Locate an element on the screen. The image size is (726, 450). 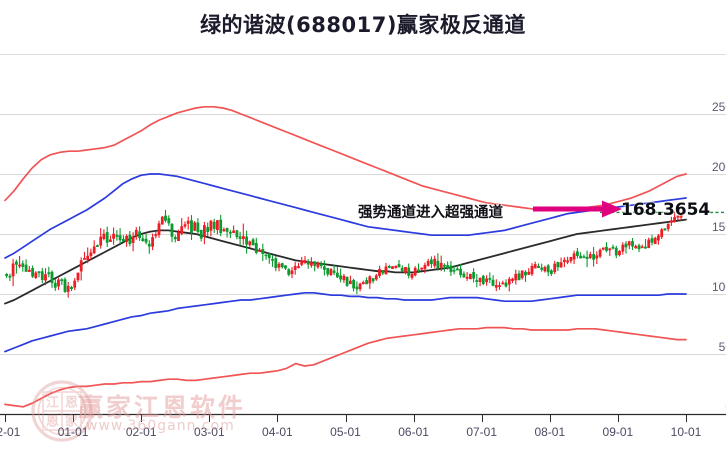
band-lower-inner-band is located at coordinates (345, 322).